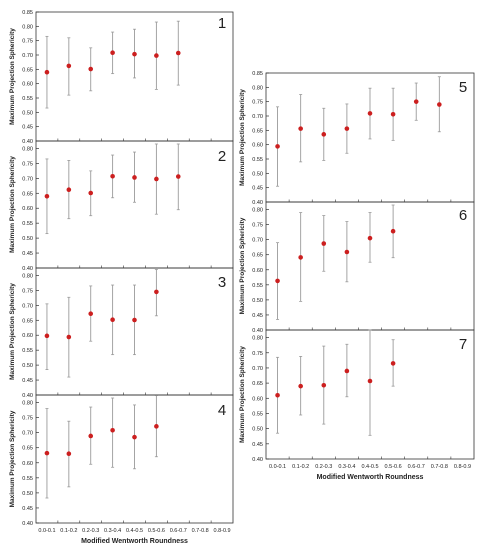  What do you see at coordinates (222, 410) in the screenshot?
I see `panel-number-label: 4` at bounding box center [222, 410].